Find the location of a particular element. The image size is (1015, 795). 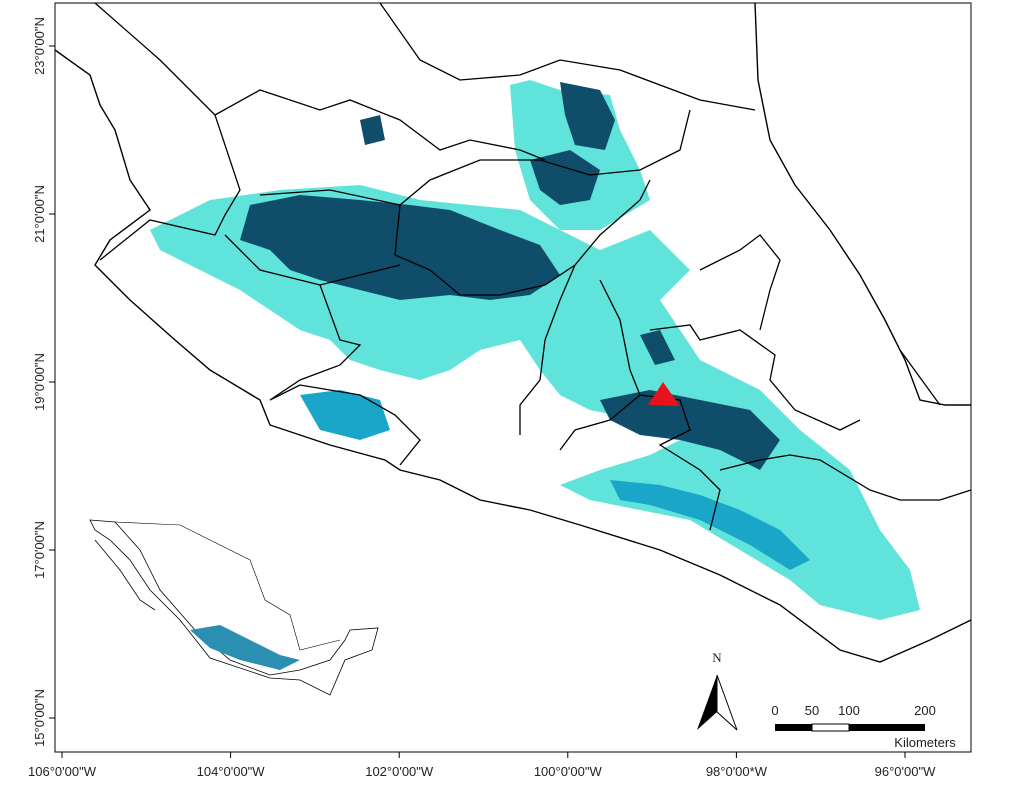

lat-tick-label: 23°0'00"N is located at coordinates (39, 46).